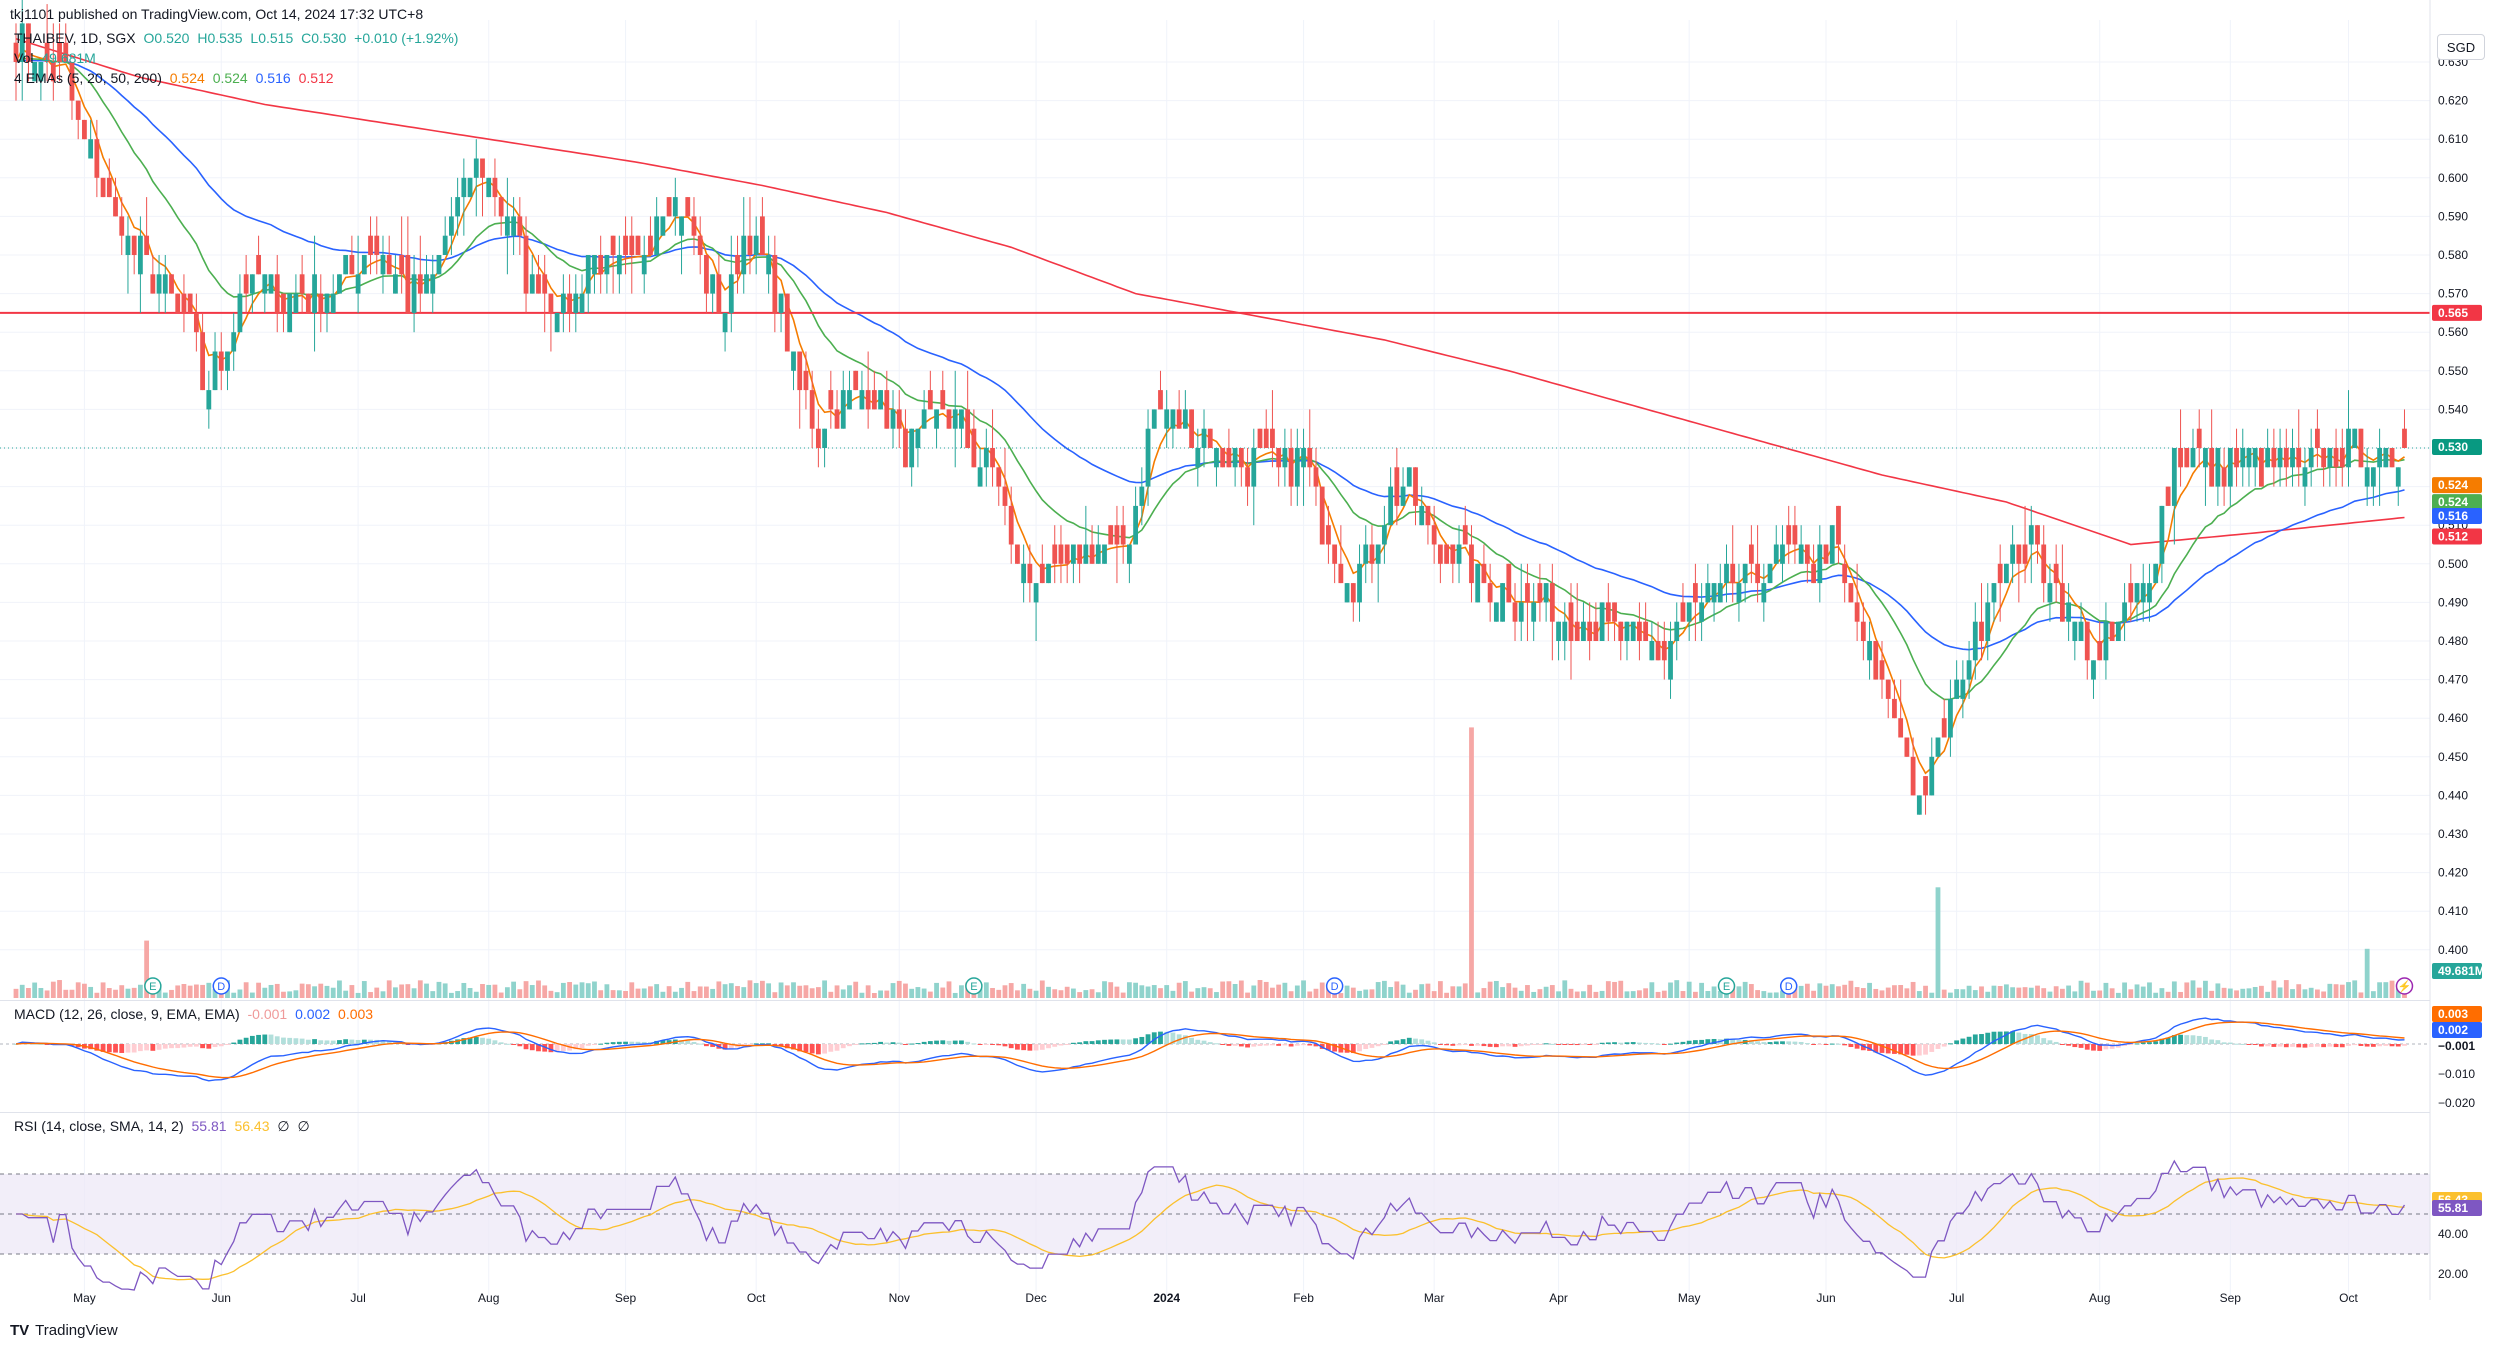 Image resolution: width=2510 pixels, height=1350 pixels. What do you see at coordinates (1215, 380) in the screenshot?
I see `horizontal-level-line` at bounding box center [1215, 380].